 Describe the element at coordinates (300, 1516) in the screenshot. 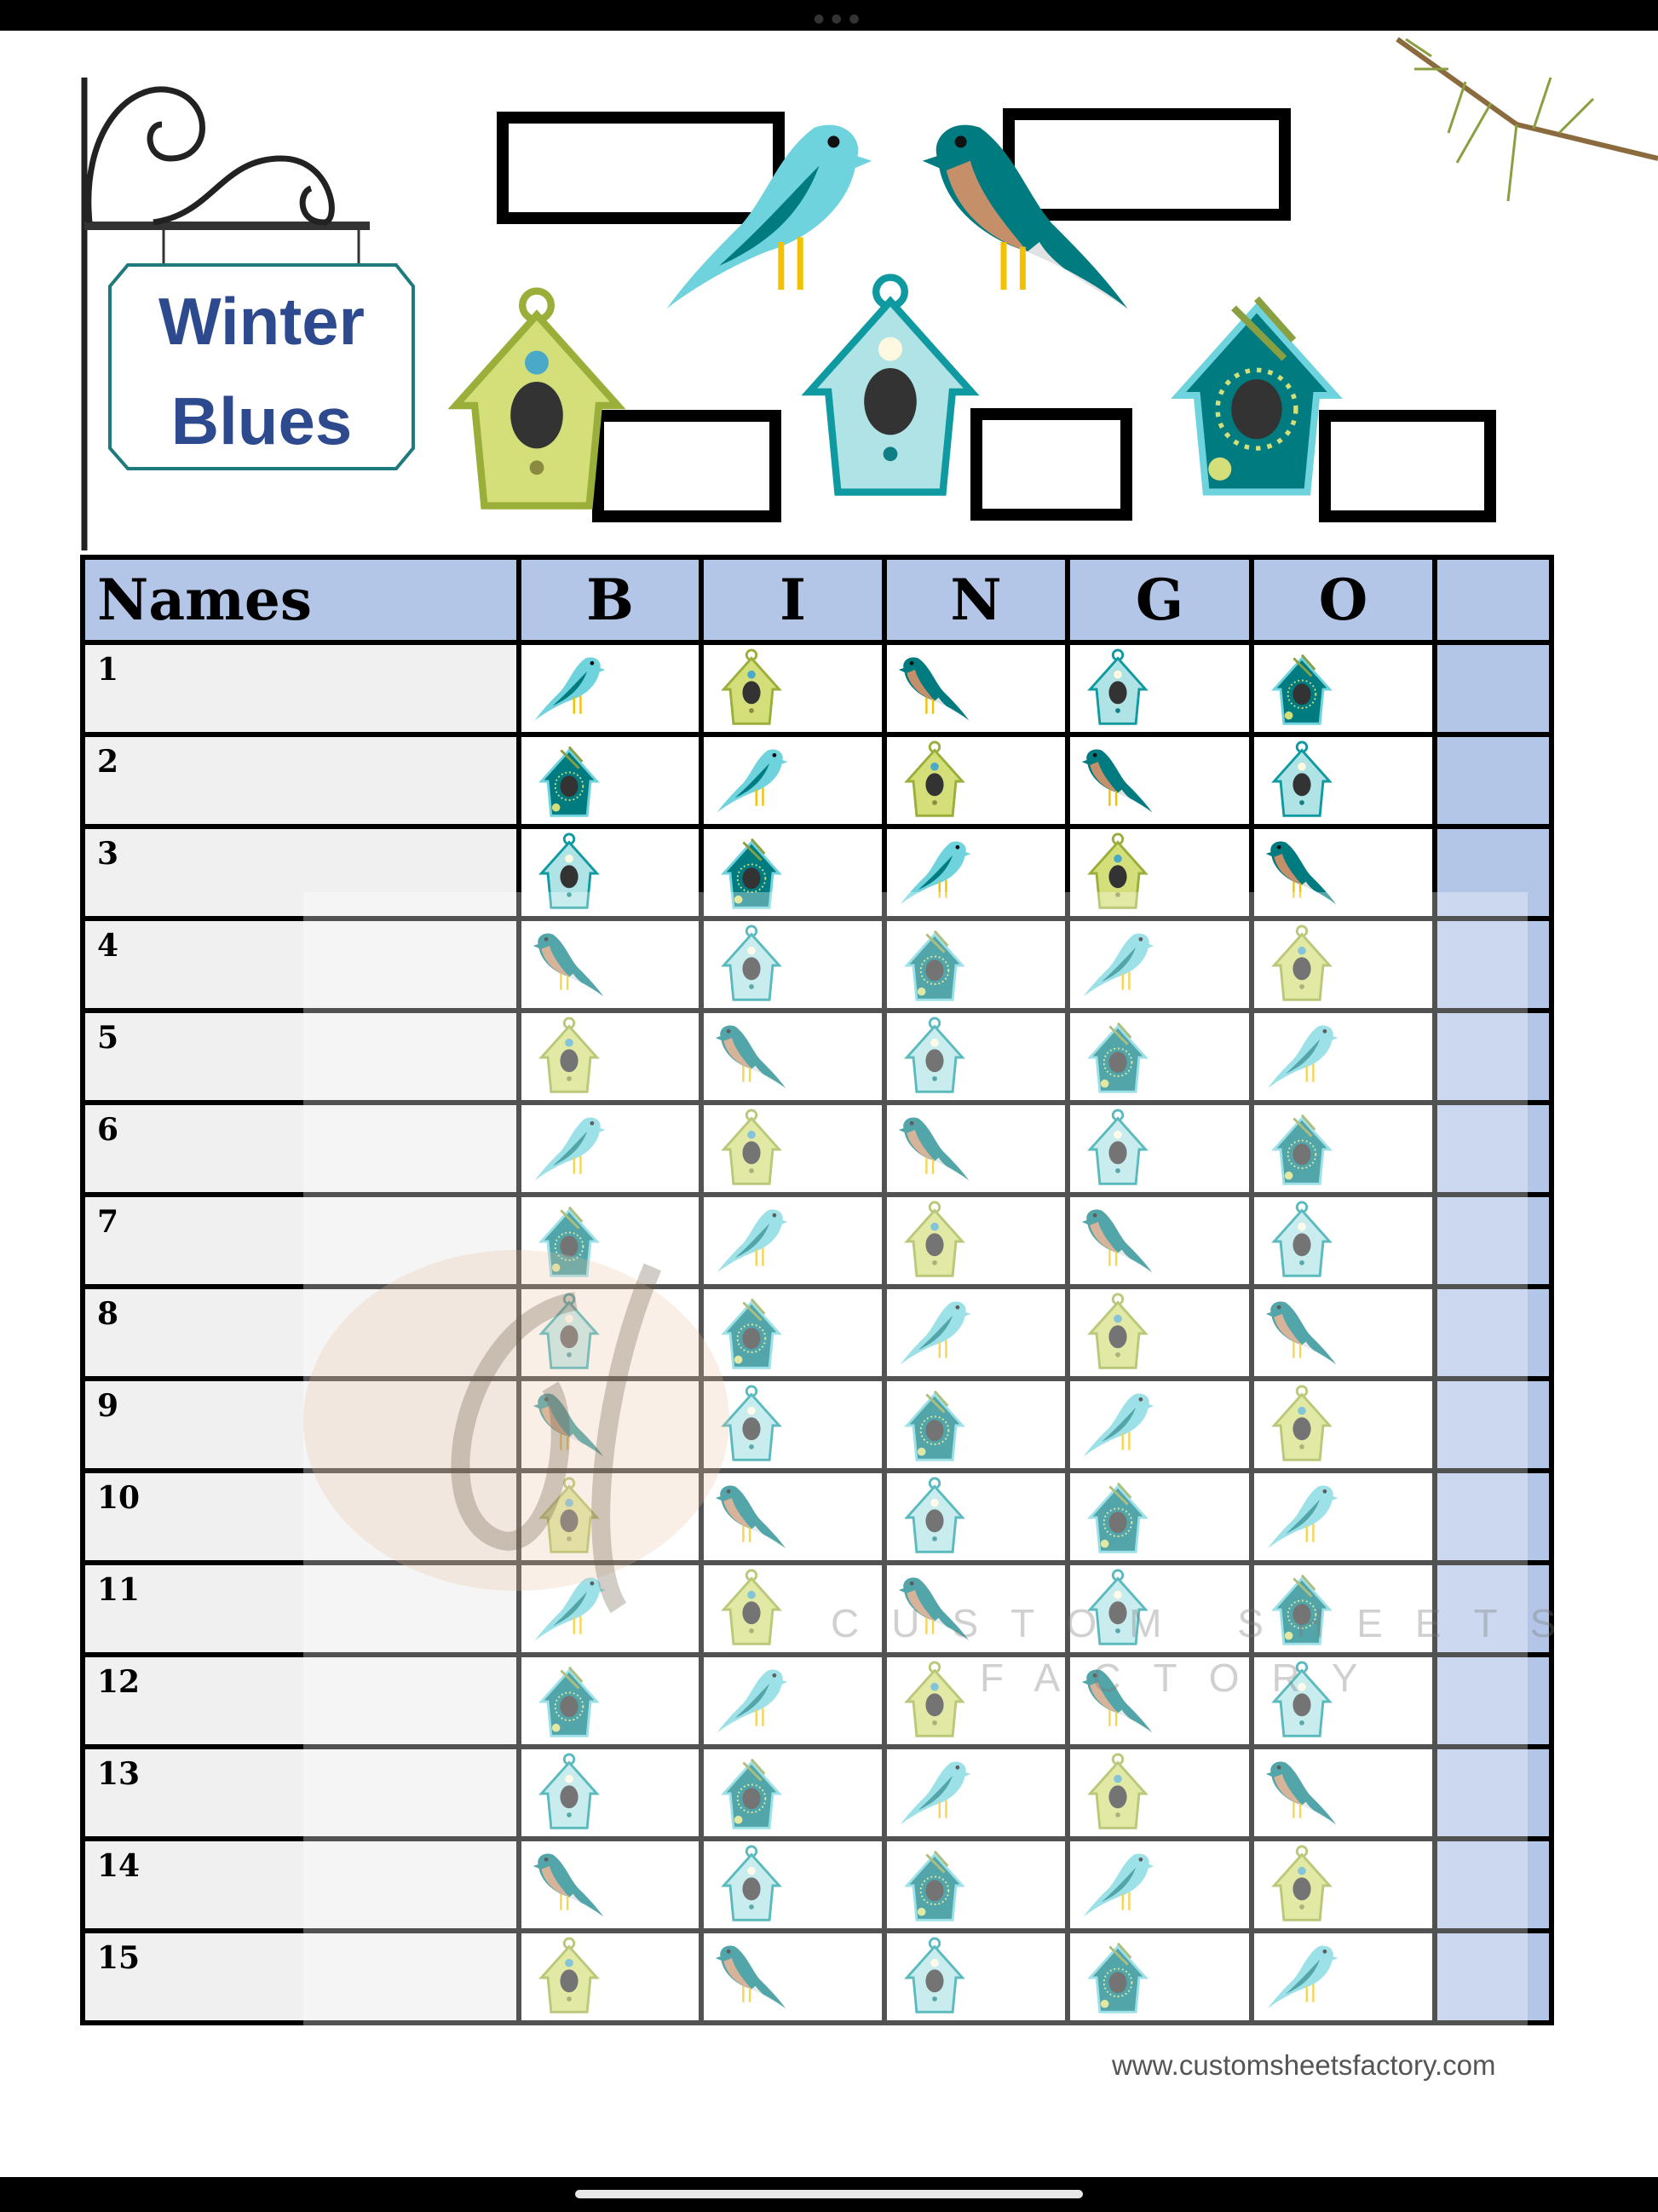

I see `name-cell: 10` at that location.